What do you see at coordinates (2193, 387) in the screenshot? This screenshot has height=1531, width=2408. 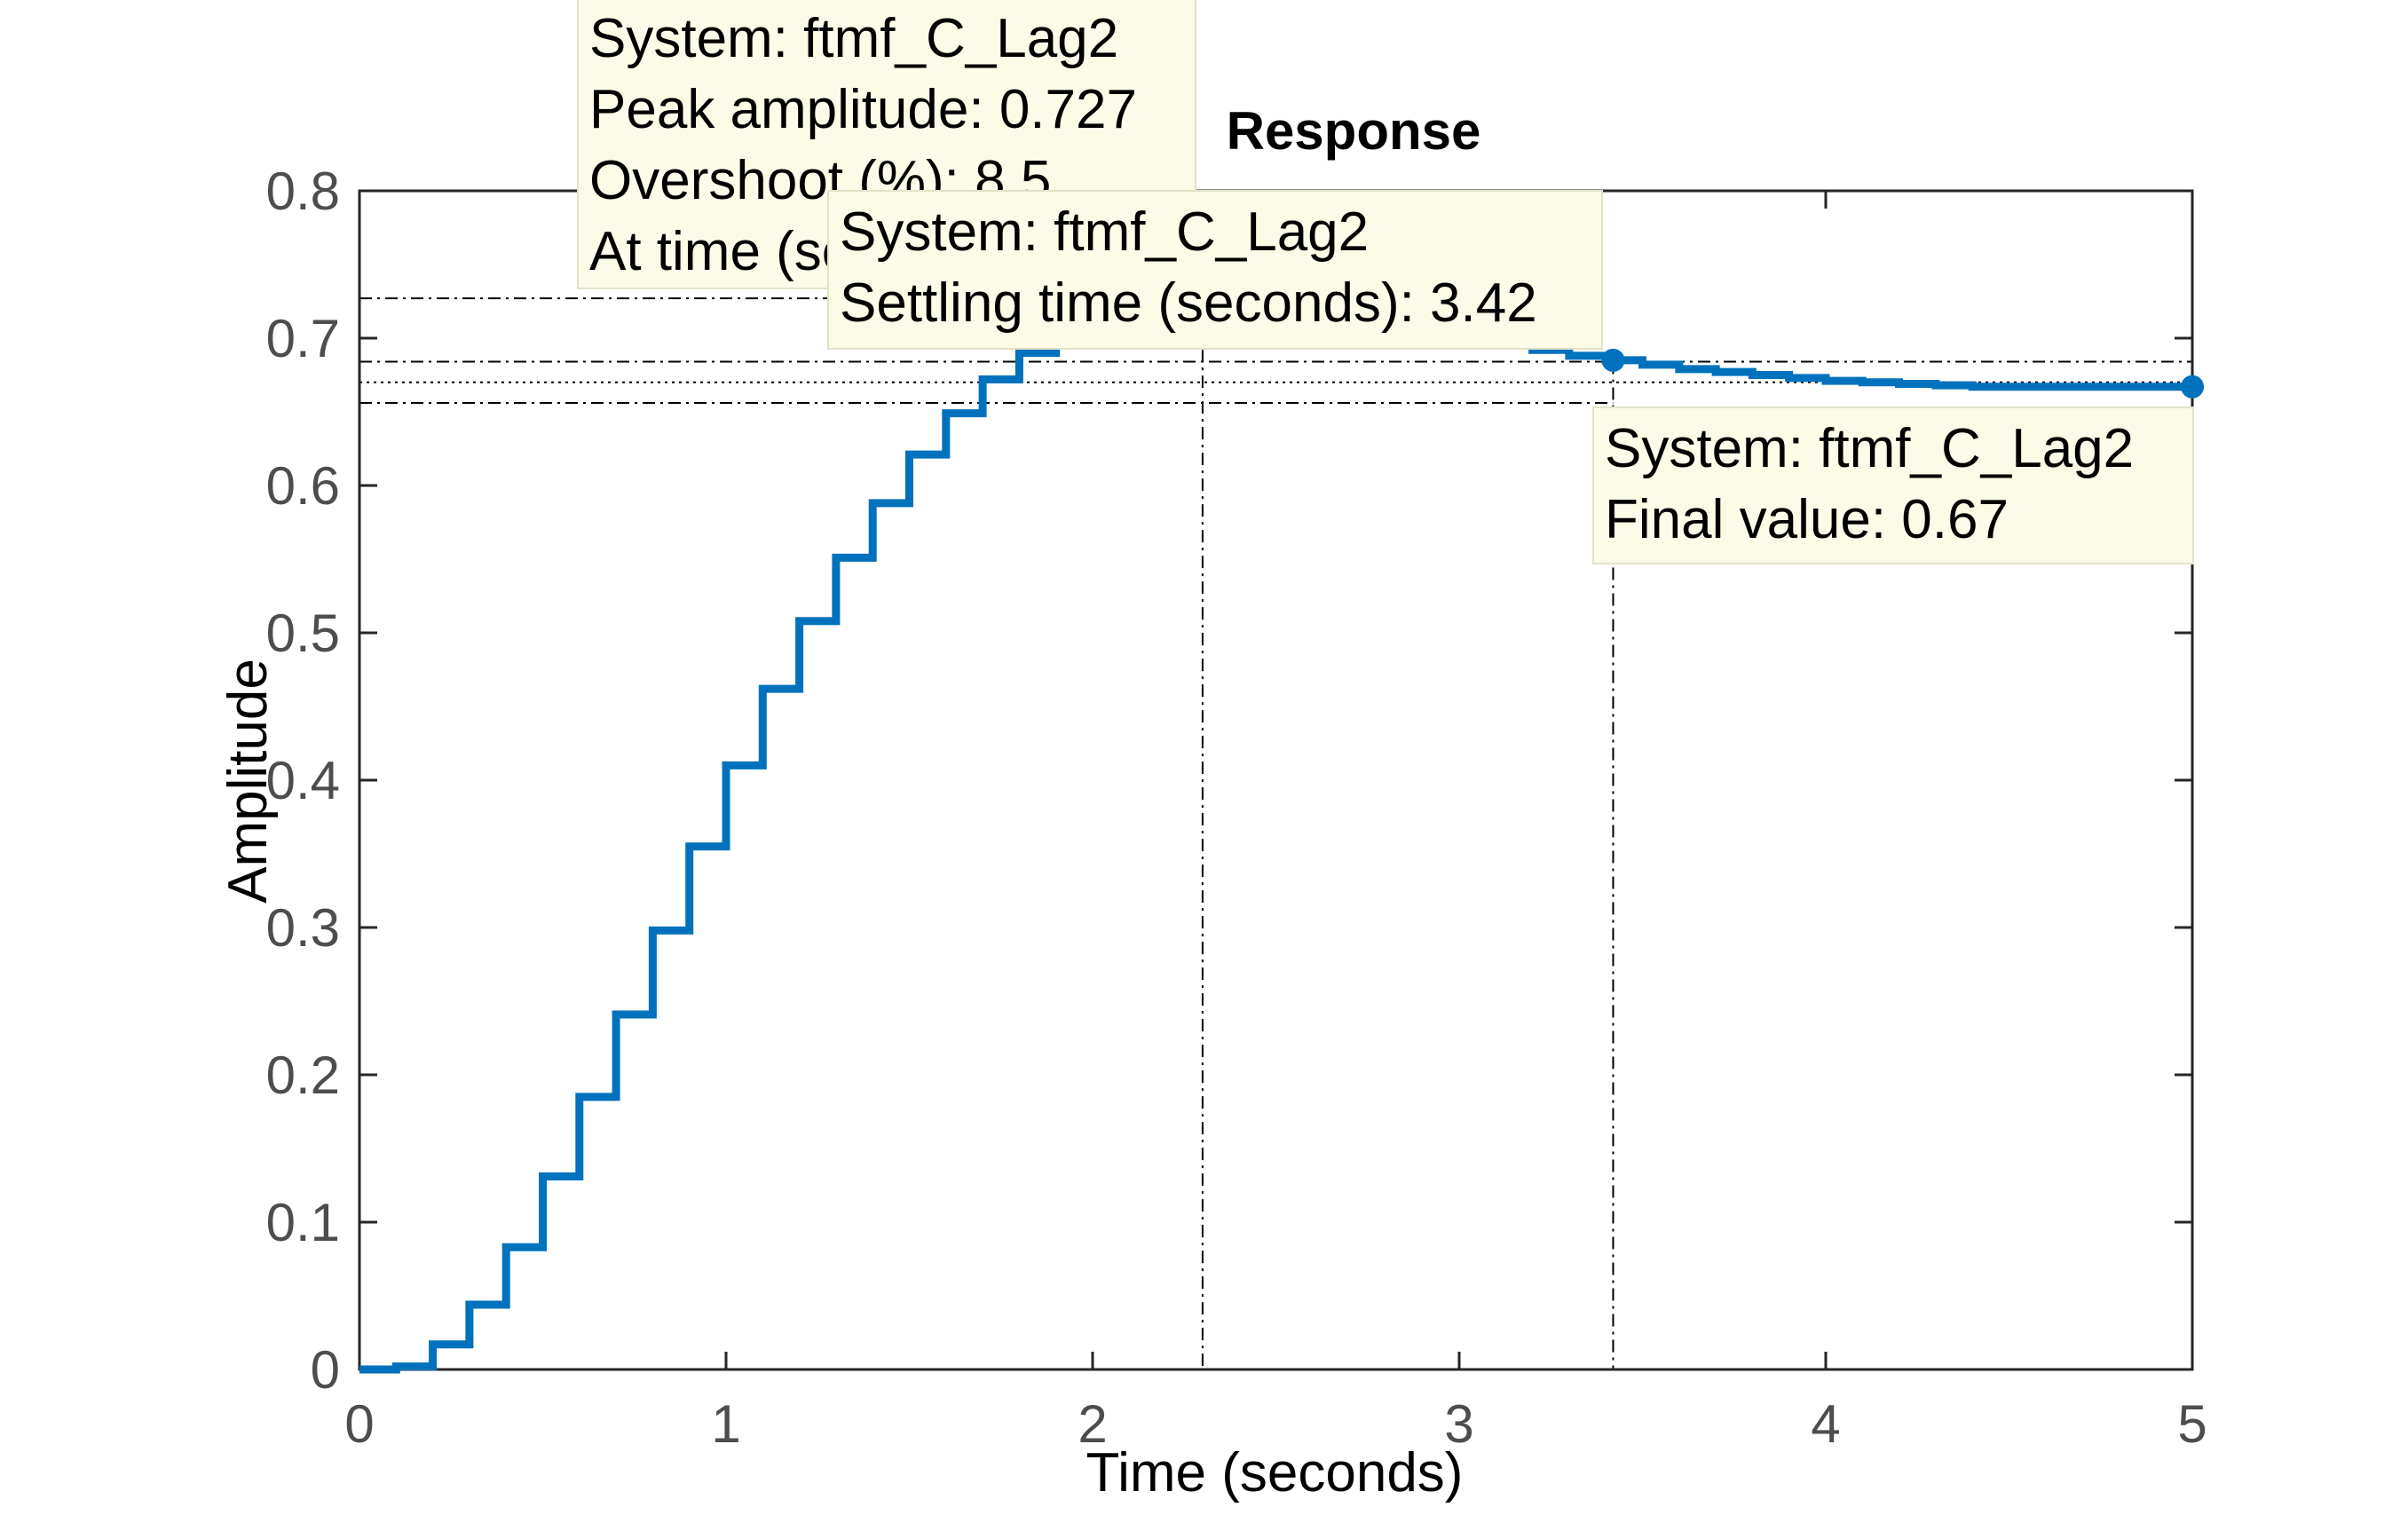 I see `final-marker` at bounding box center [2193, 387].